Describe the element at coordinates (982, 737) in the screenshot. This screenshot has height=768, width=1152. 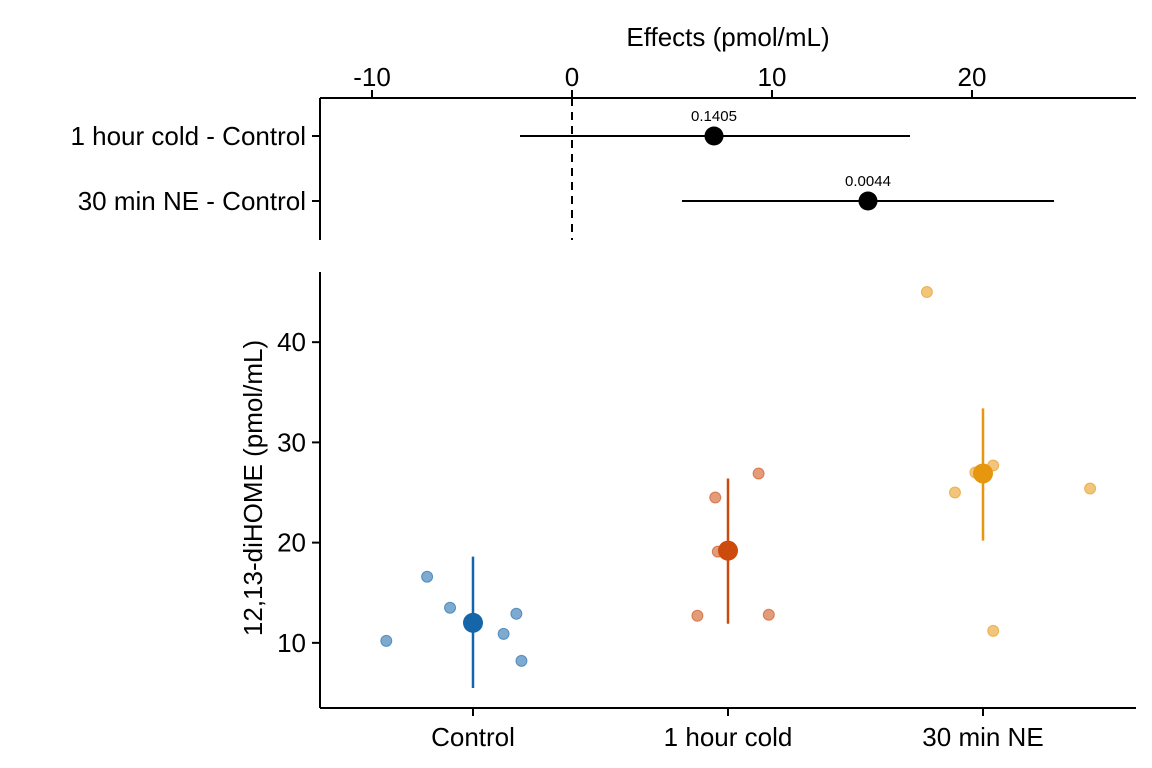
I see `groups-x-tick-label: 30 min NE` at that location.